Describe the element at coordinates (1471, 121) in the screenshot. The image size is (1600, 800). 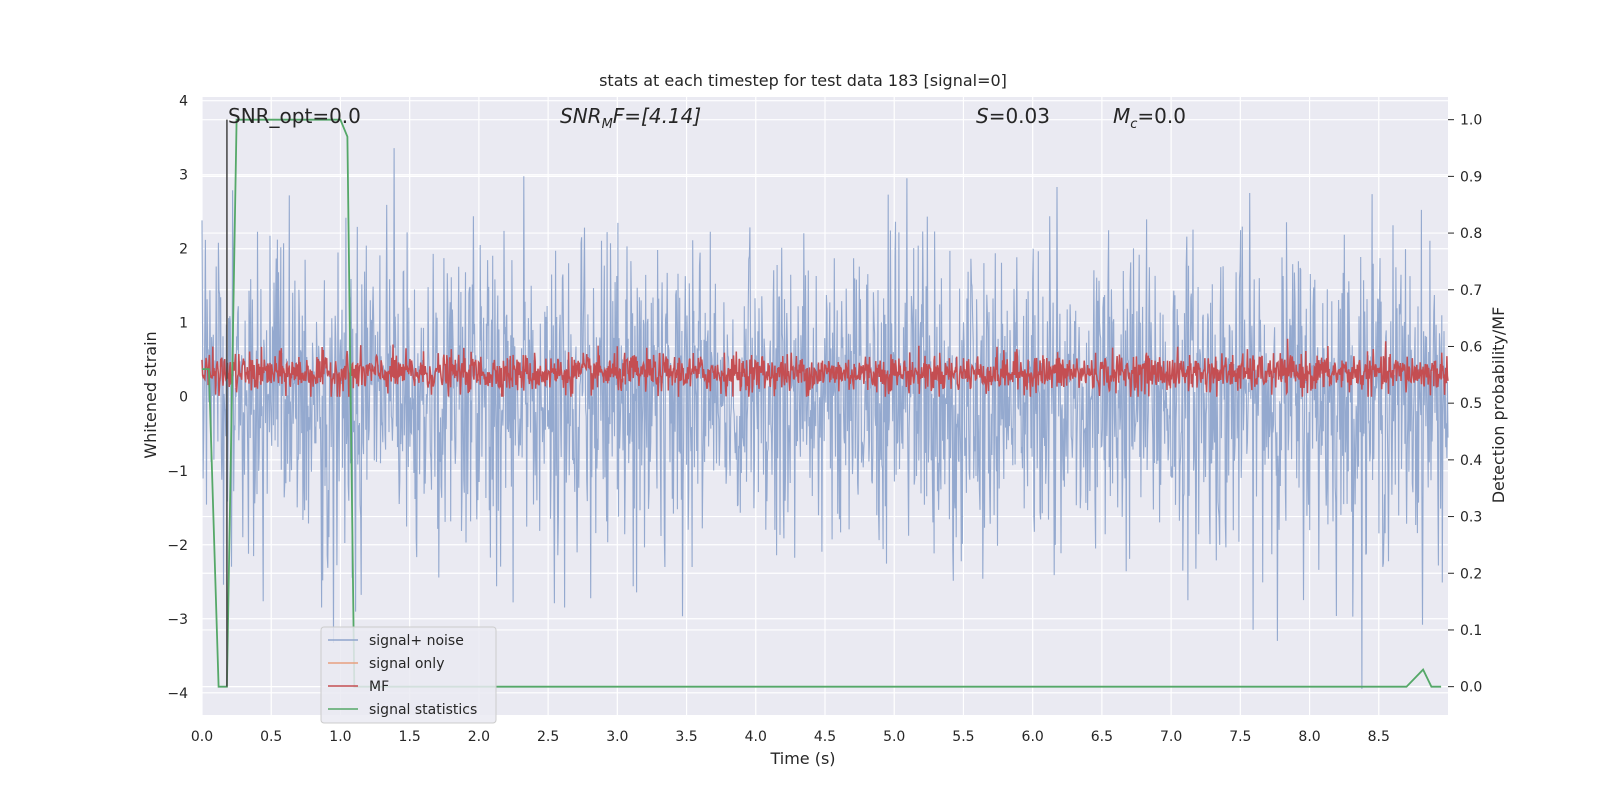
I see `y-right-tick-label: 1.0` at that location.